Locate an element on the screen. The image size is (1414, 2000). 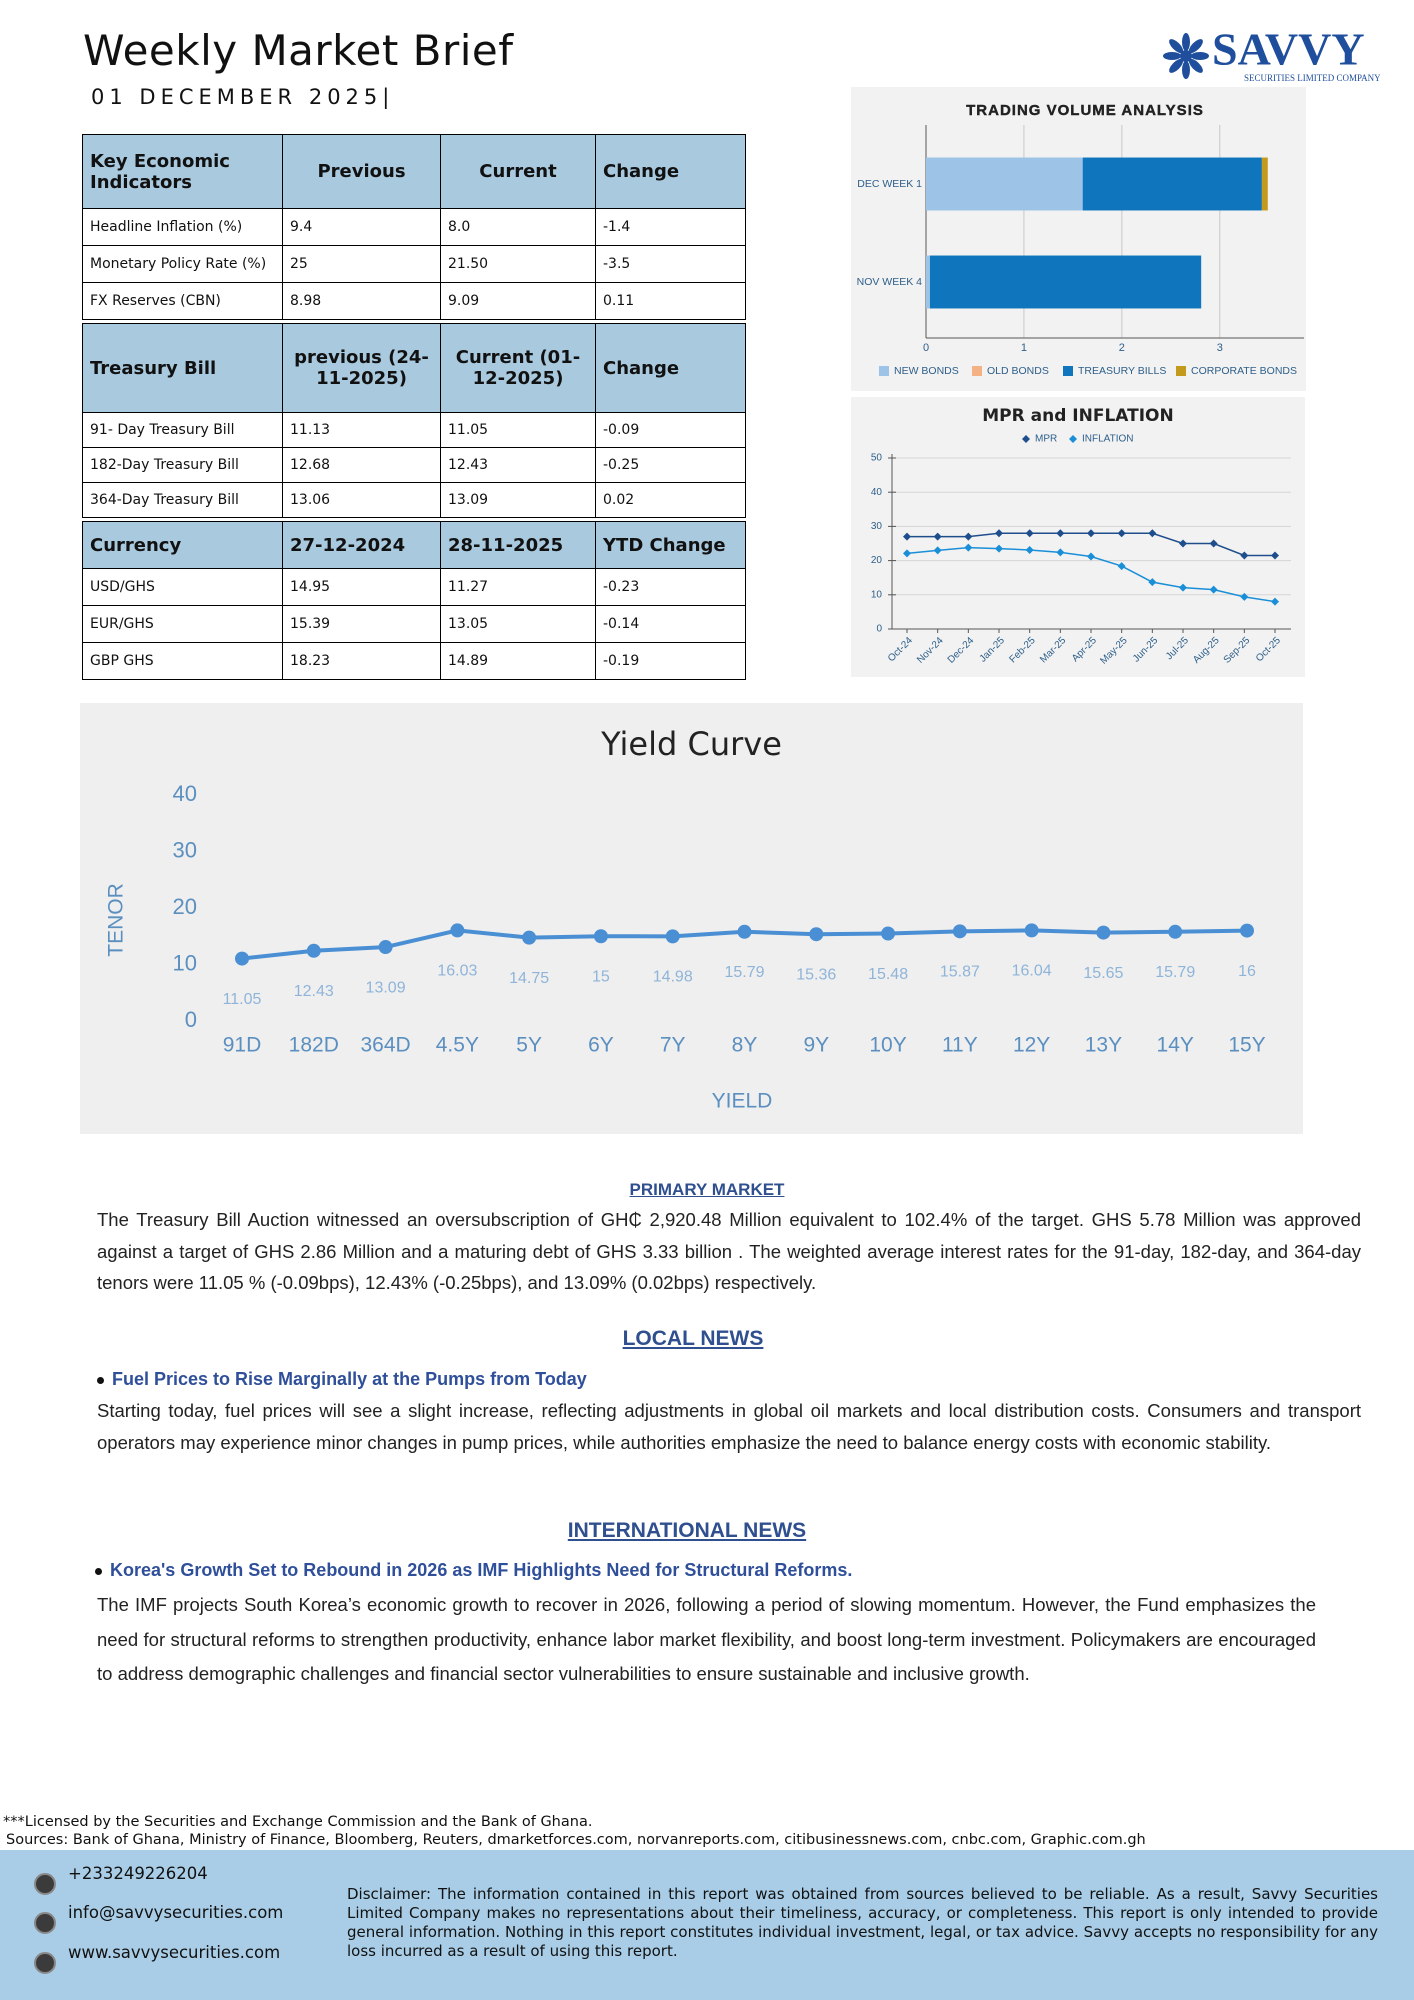
row: Headline Inflation (%) 9.4 8.0 -1.4 is located at coordinates (414, 227).